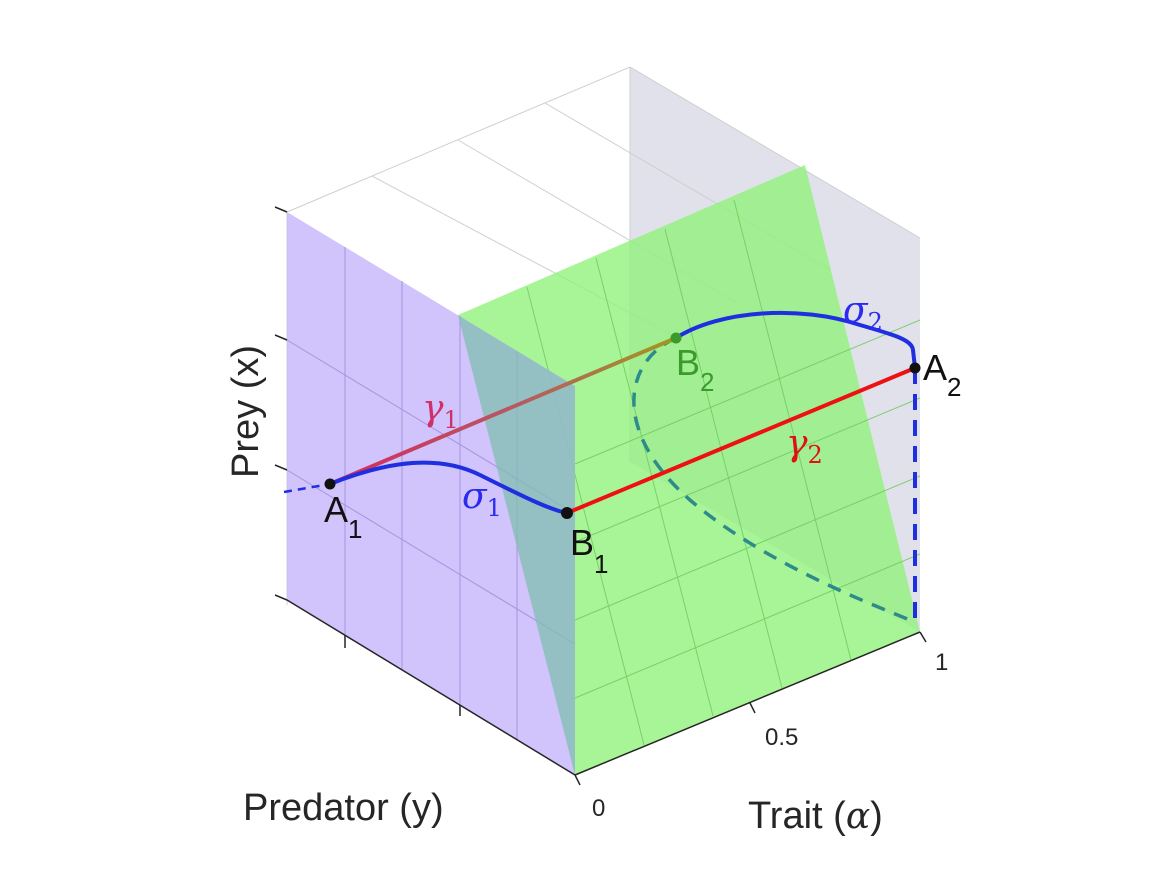  I want to click on point-A2, so click(915, 368).